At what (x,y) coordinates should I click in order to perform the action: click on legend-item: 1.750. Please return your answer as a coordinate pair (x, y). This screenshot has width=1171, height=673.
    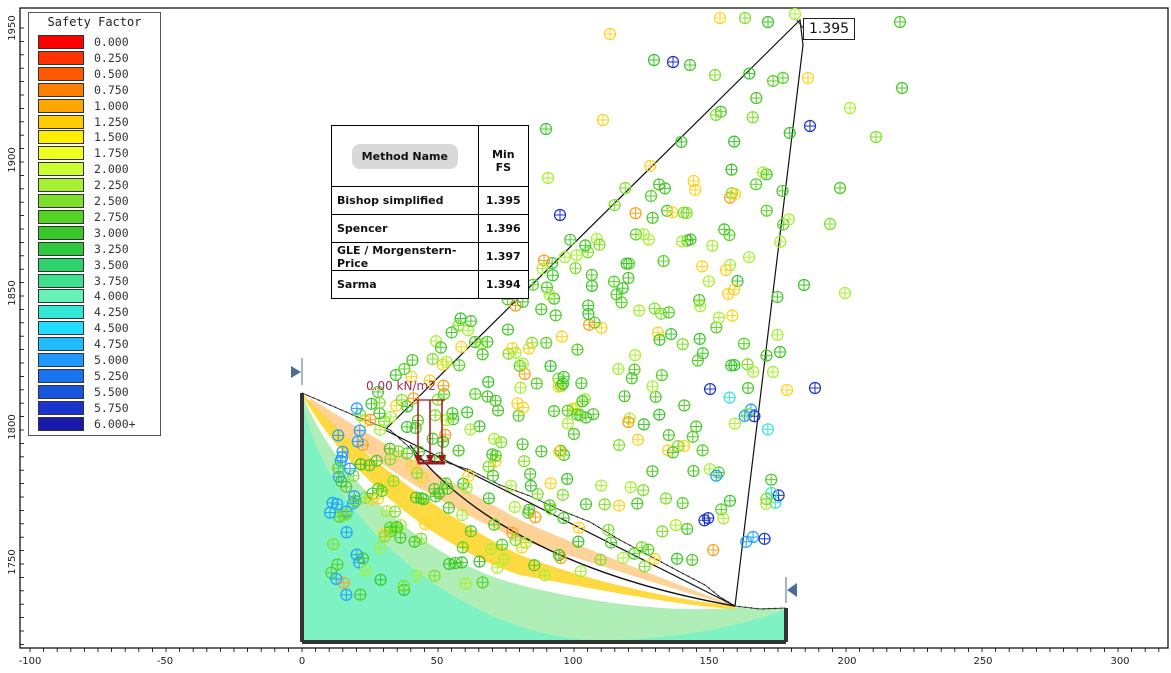
    Looking at the image, I should click on (97, 153).